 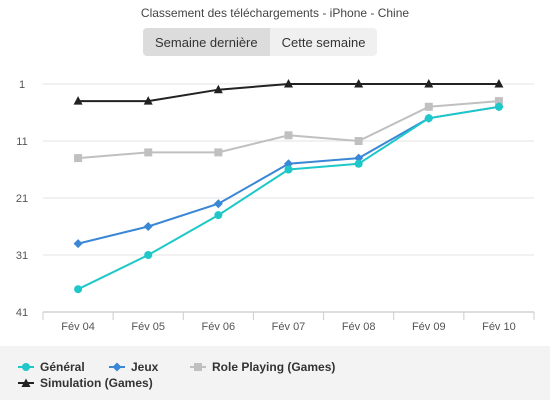 I want to click on legend-item: Role Playing (Games), so click(x=262, y=367).